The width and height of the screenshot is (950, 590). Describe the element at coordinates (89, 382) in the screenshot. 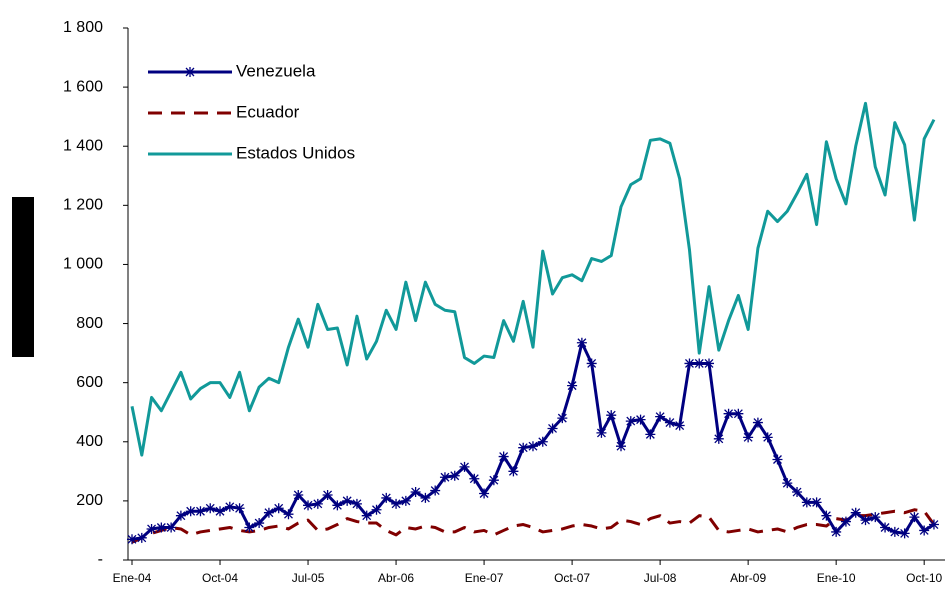

I see `y-tick-label: 600` at that location.